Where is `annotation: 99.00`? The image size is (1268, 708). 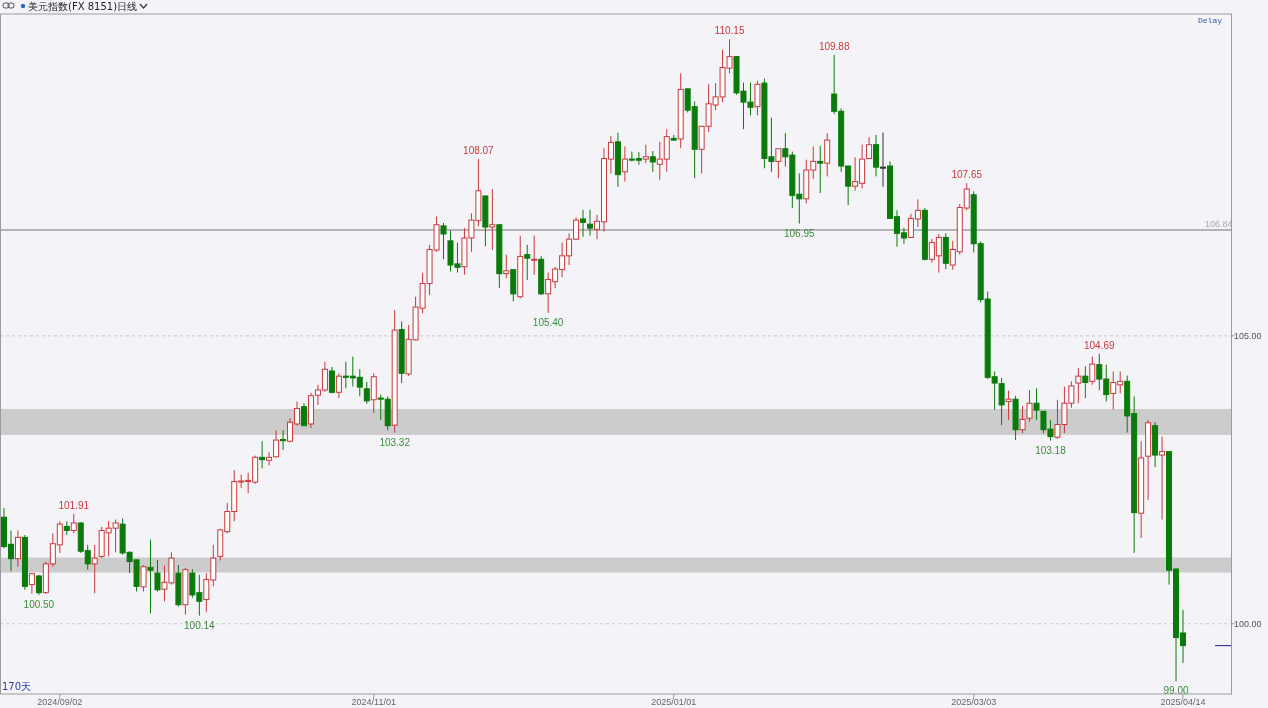
annotation: 99.00 is located at coordinates (1176, 691).